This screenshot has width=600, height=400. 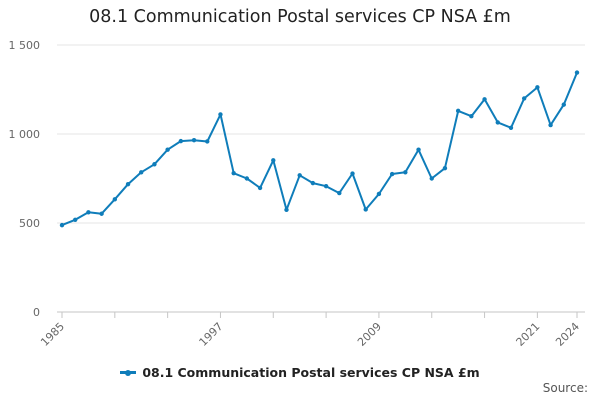 What do you see at coordinates (211, 334) in the screenshot?
I see `x-tick-label: 1997` at bounding box center [211, 334].